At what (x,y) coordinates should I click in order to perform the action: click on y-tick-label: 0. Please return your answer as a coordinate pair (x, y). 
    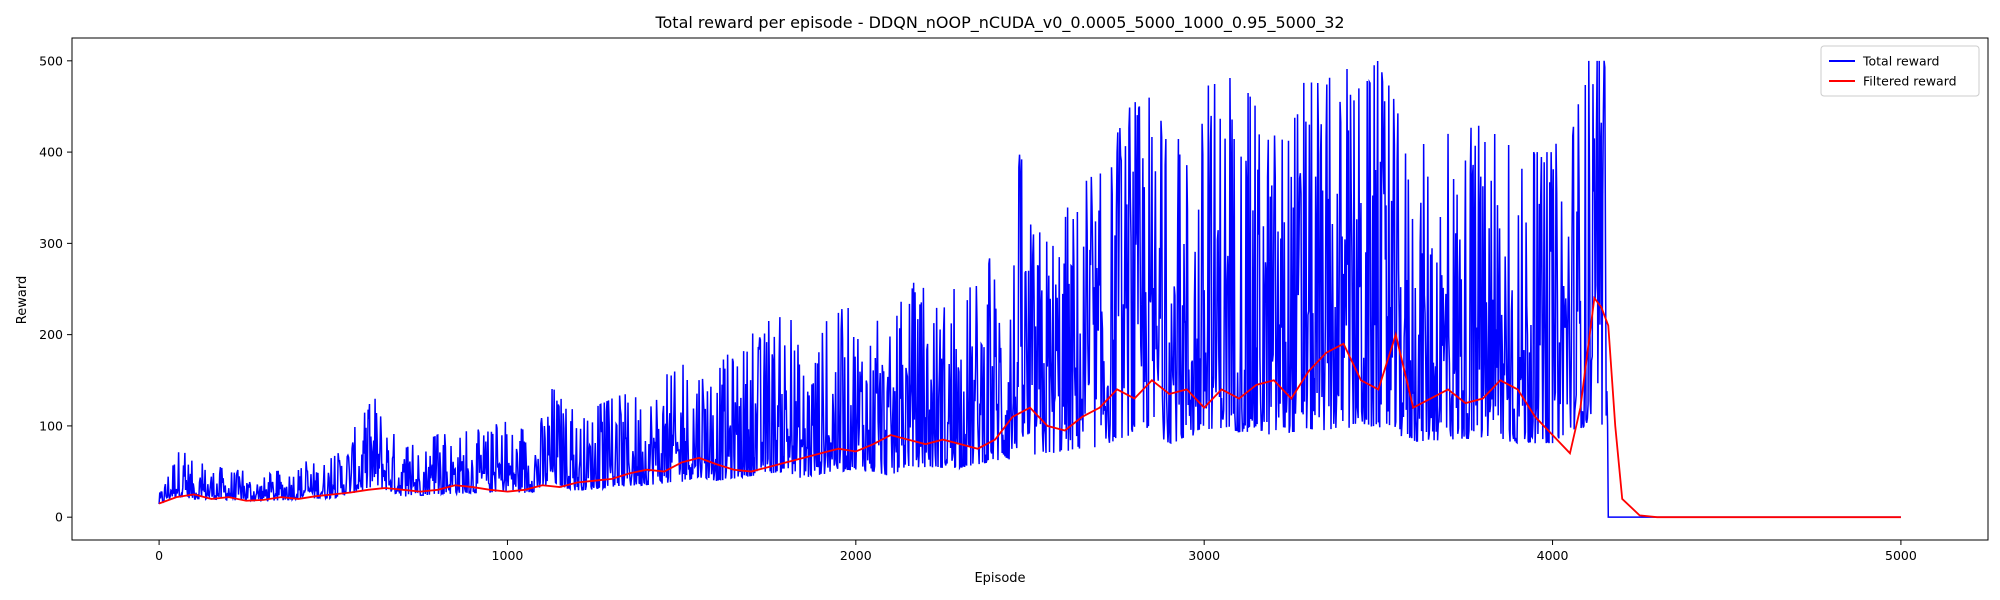
    Looking at the image, I should click on (59, 517).